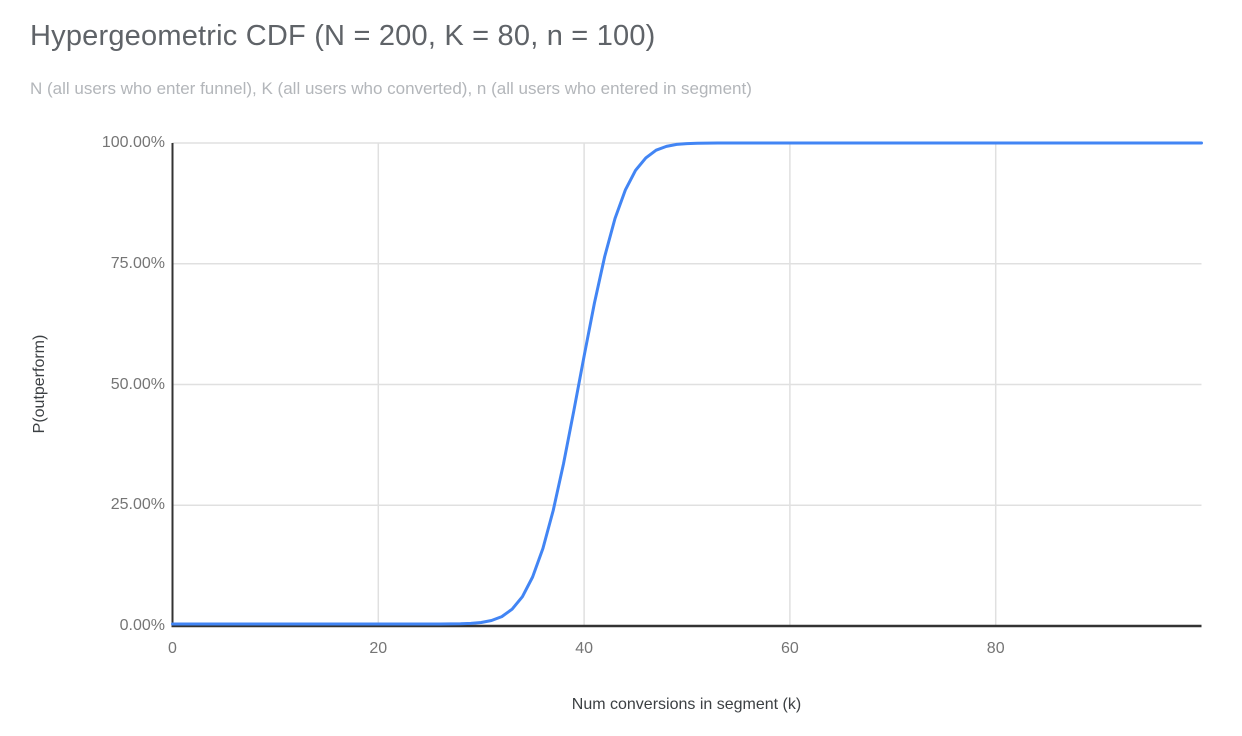  I want to click on y-tick-label: 50.00%, so click(137, 384).